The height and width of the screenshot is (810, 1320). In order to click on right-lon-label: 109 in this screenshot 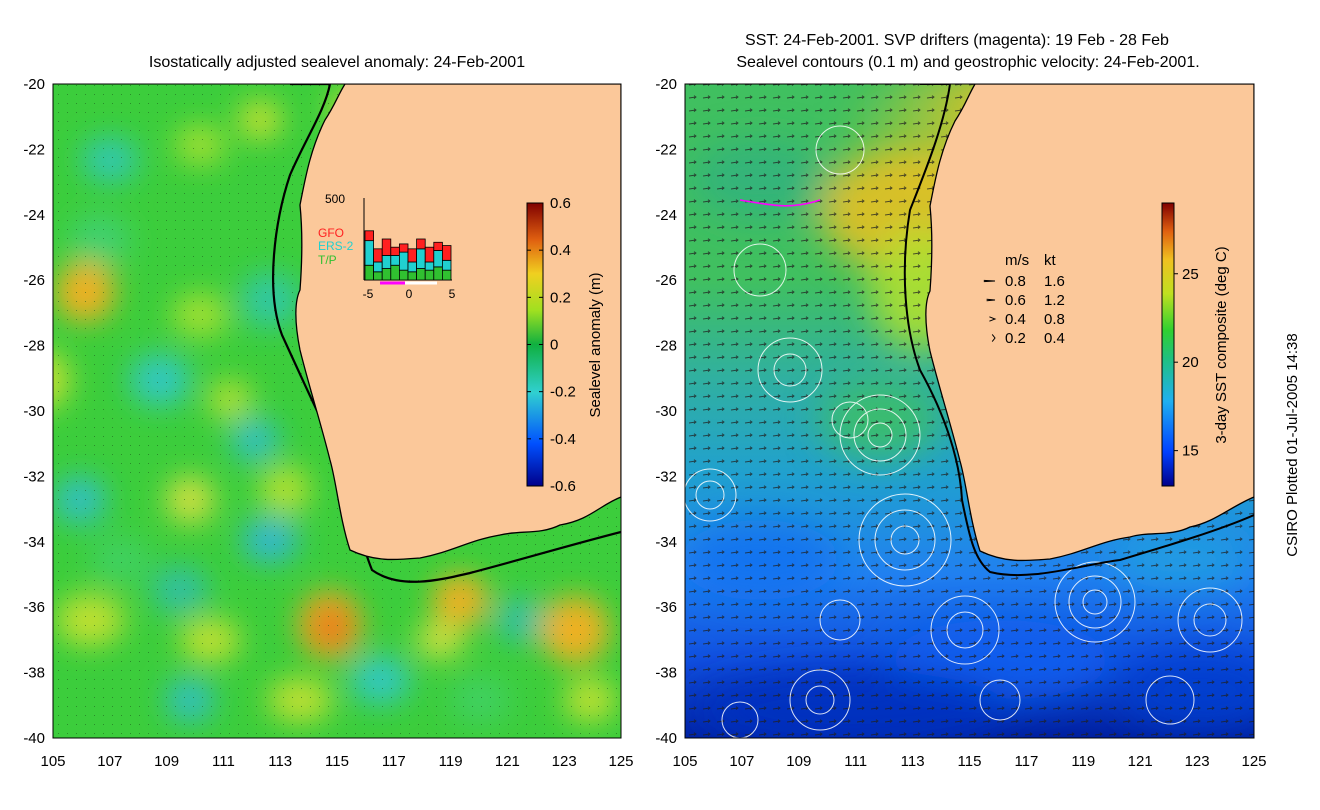, I will do `click(798, 761)`.